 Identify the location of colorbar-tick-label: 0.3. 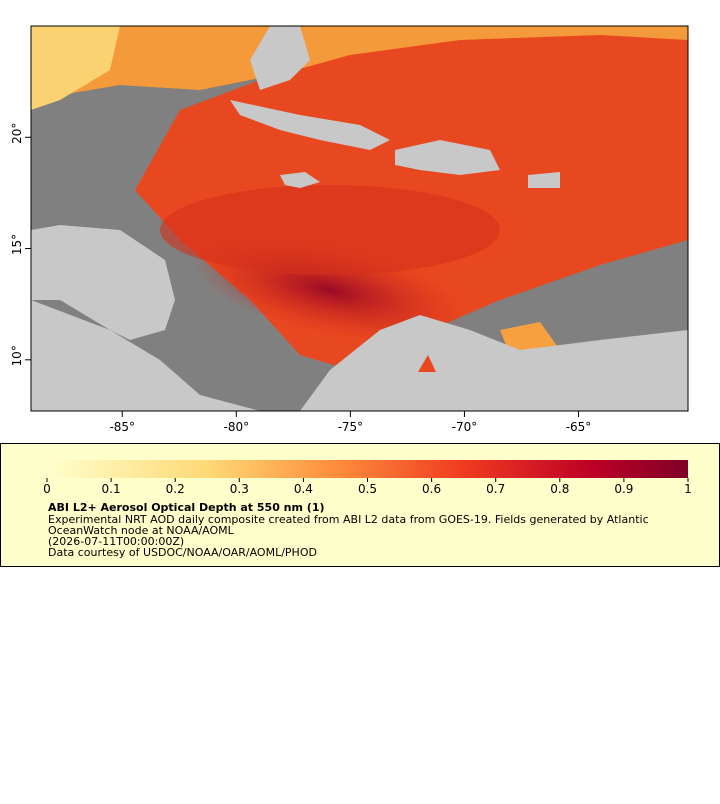
(239, 489).